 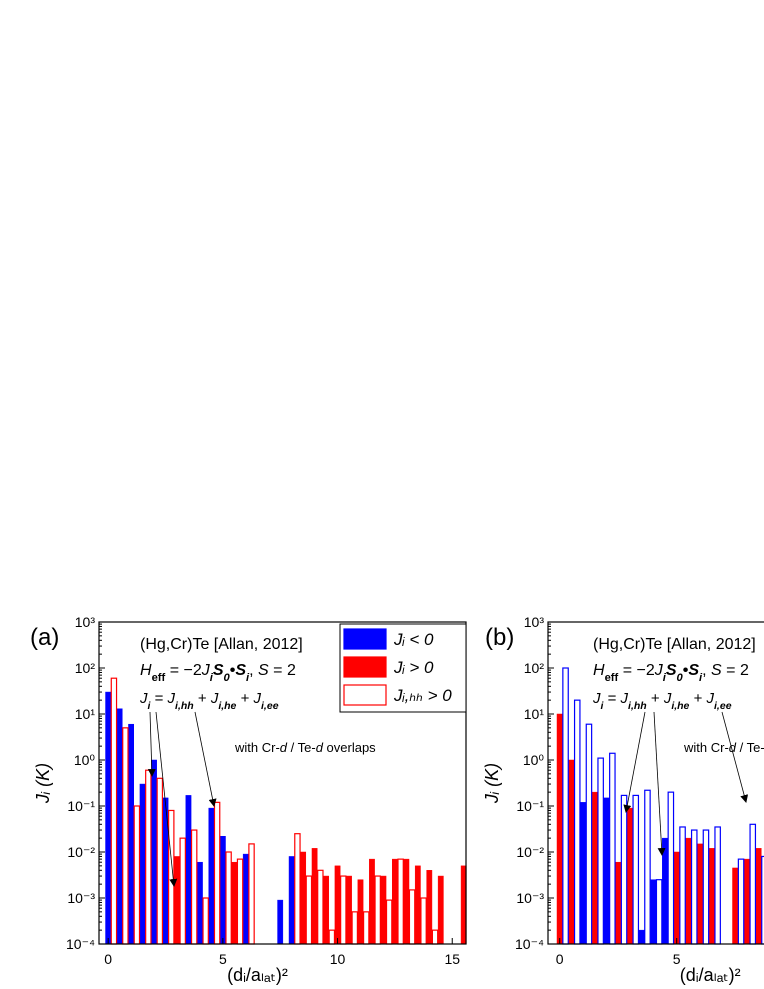 What do you see at coordinates (452, 959) in the screenshot?
I see `x-tick-label: 15` at bounding box center [452, 959].